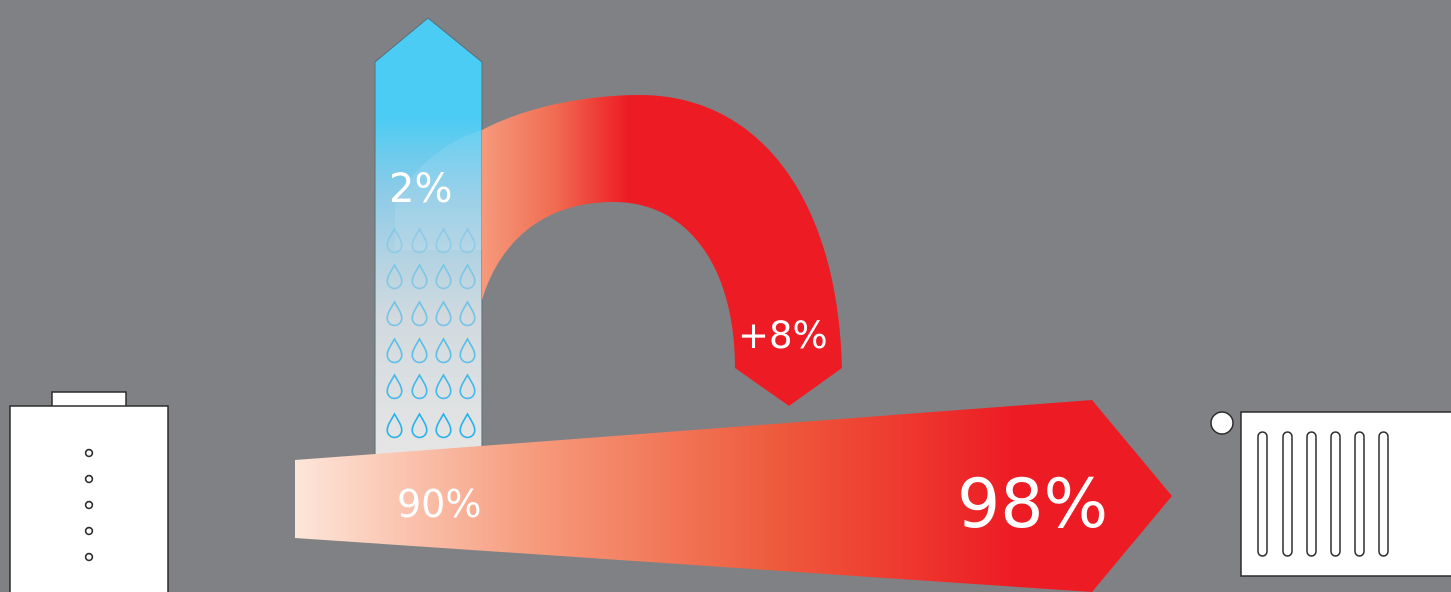 The width and height of the screenshot is (1451, 592). Describe the element at coordinates (1032, 504) in the screenshot. I see `output-heat-label: 98%` at that location.